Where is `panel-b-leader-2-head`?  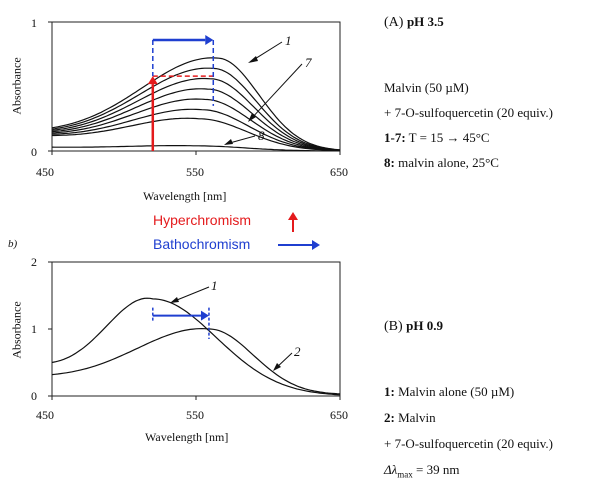 panel-b-leader-2-head is located at coordinates (277, 367).